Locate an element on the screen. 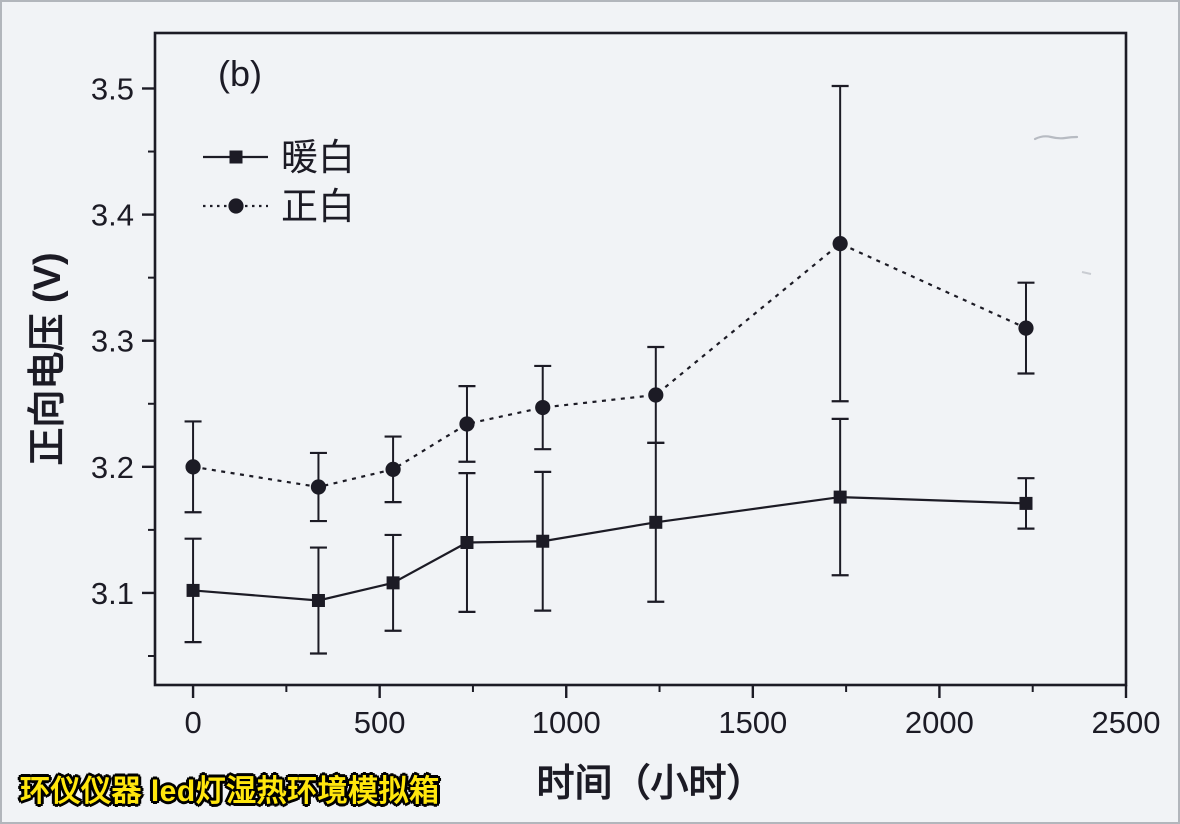 This screenshot has width=1180, height=824. x-tick-label: 2500 is located at coordinates (1126, 722).